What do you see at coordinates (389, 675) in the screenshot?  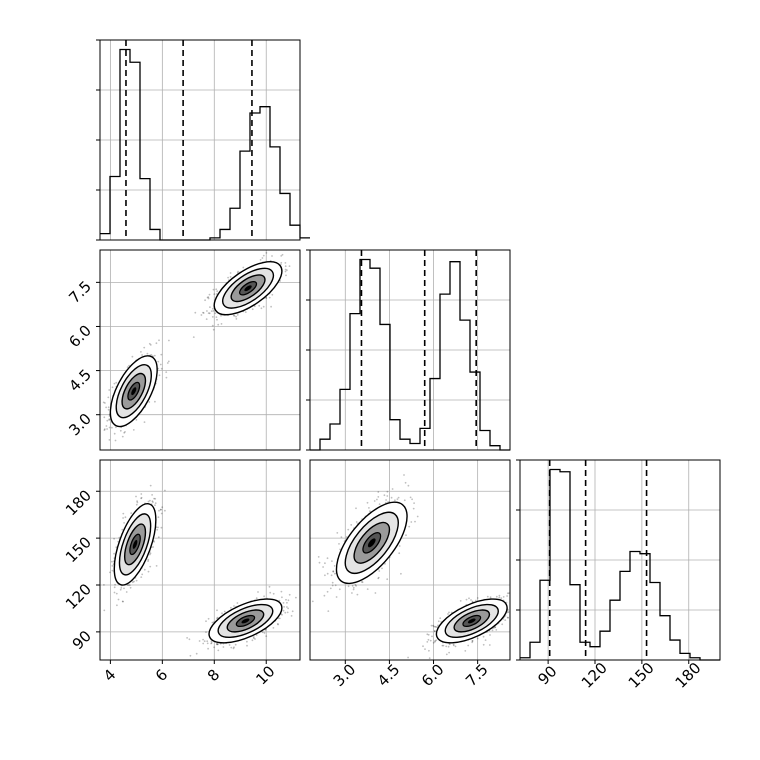 I see `x-tick-label: 4.5` at bounding box center [389, 675].